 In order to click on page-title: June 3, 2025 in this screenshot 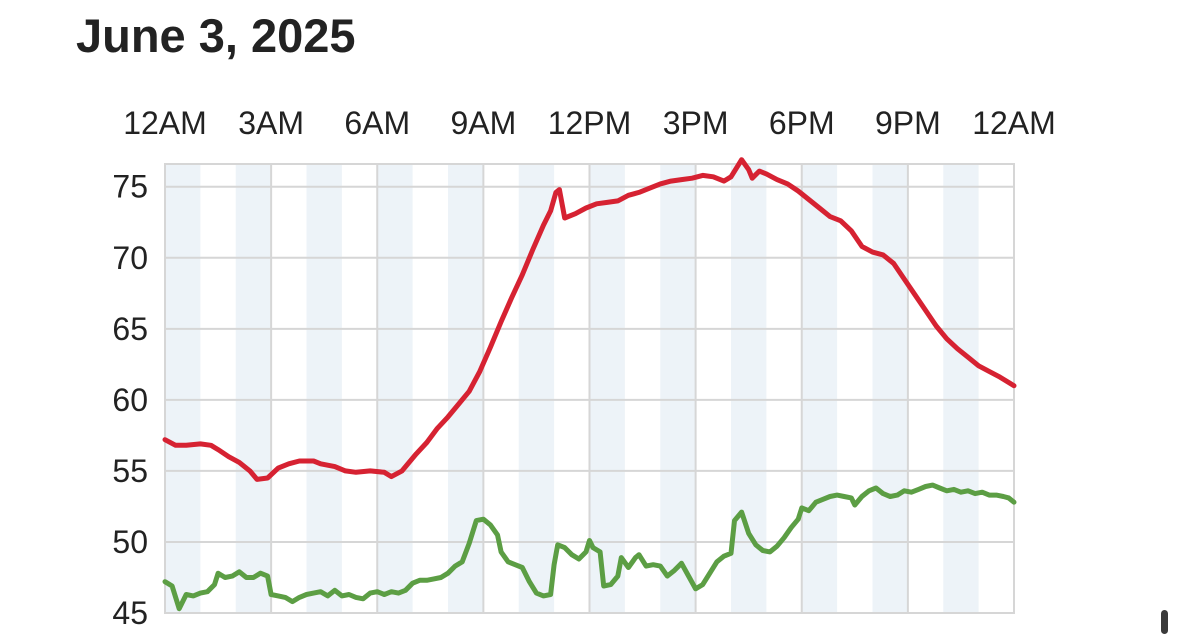, I will do `click(216, 35)`.